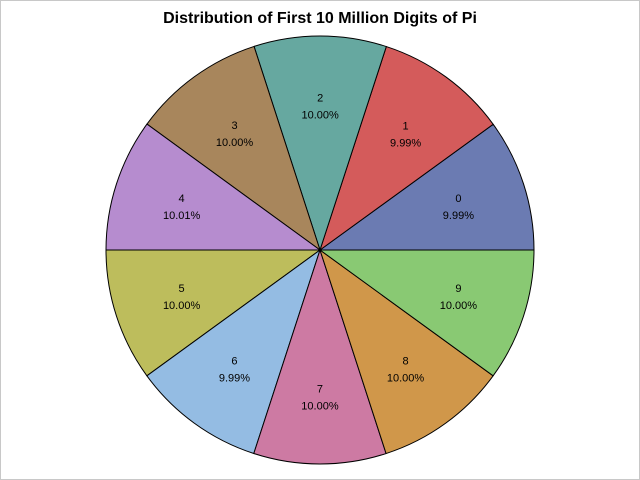 This screenshot has width=640, height=480. What do you see at coordinates (458, 199) in the screenshot?
I see `slice-label-0: 0` at bounding box center [458, 199].